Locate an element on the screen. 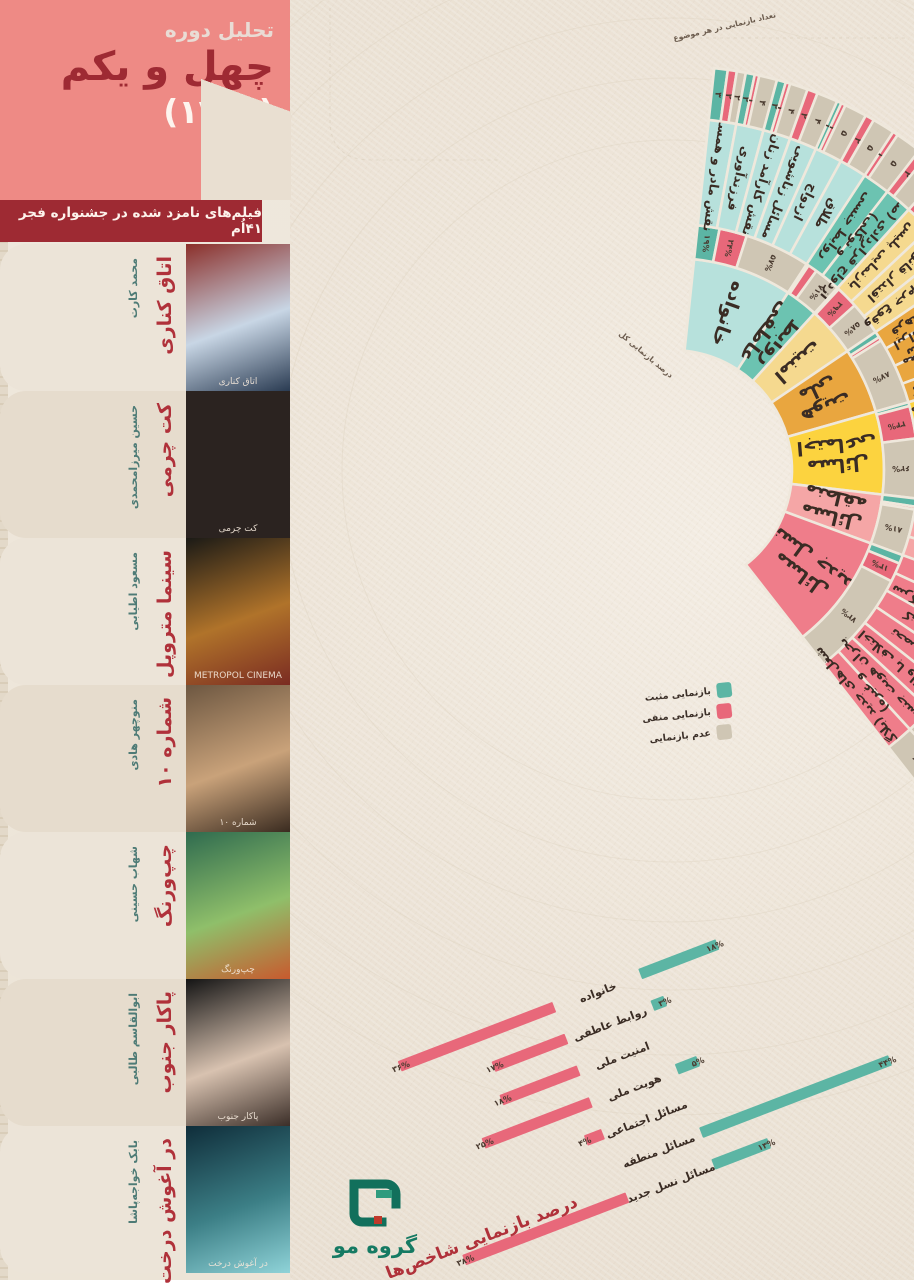  film-row: METROPOL CINEMA سینما متروپل مسعود اطیابی is located at coordinates (145, 611).